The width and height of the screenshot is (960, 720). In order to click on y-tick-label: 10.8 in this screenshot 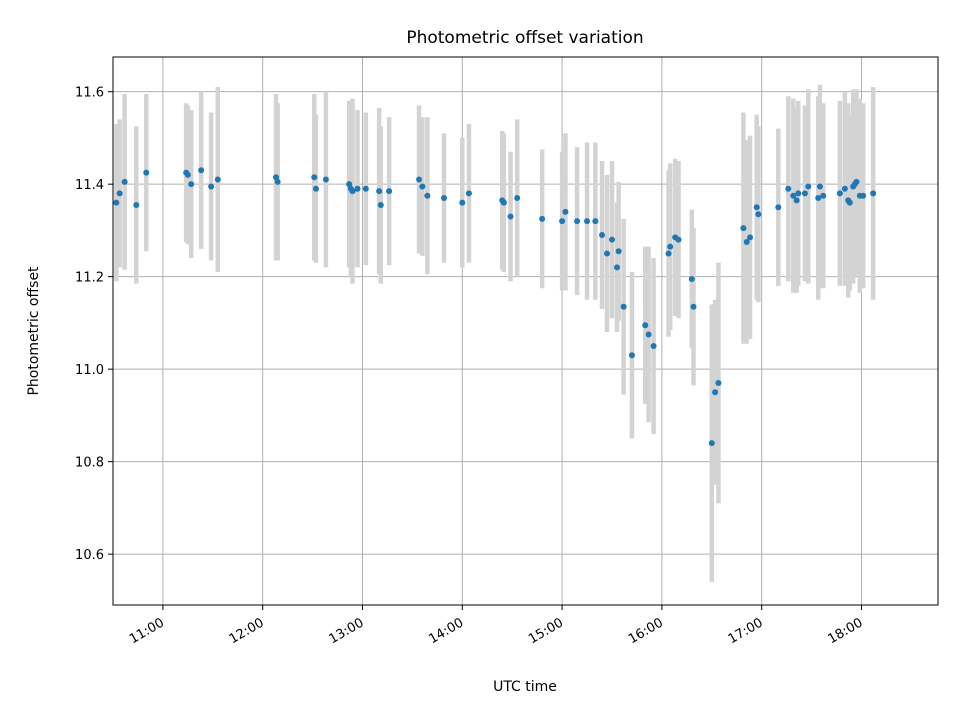, I will do `click(89, 463)`.